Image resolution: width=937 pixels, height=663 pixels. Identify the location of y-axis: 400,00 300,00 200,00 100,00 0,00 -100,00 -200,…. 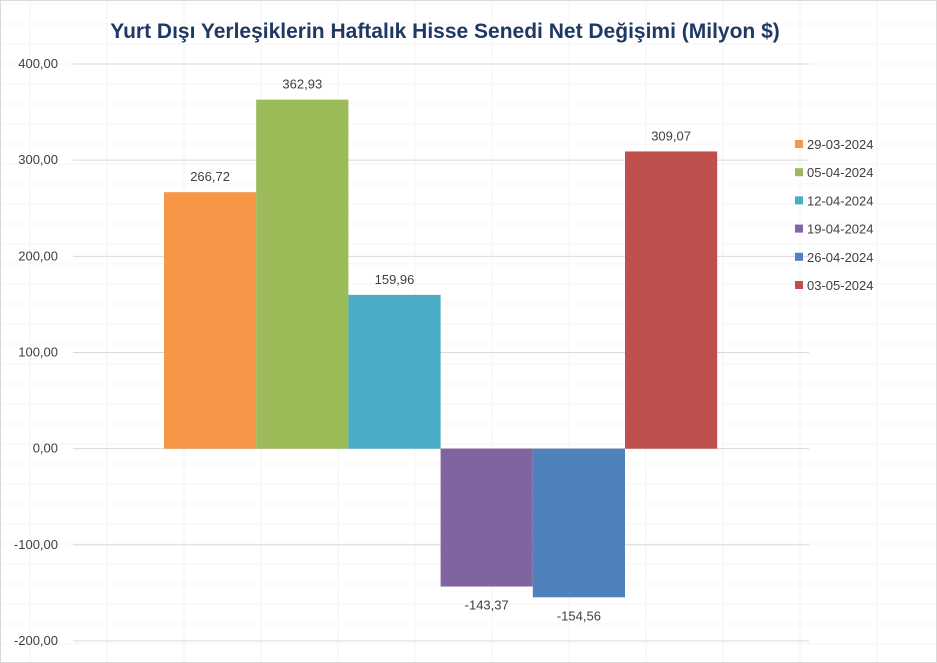
(36, 352).